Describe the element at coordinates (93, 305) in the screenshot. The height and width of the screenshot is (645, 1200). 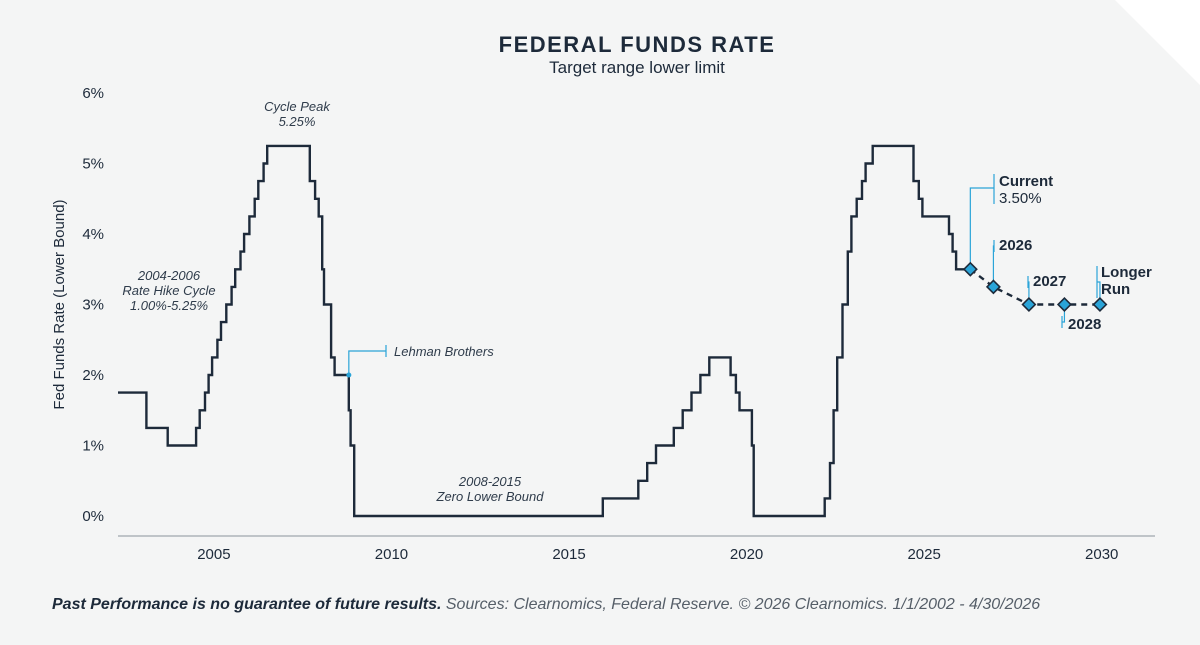
I see `y-tick-label: 3%` at that location.